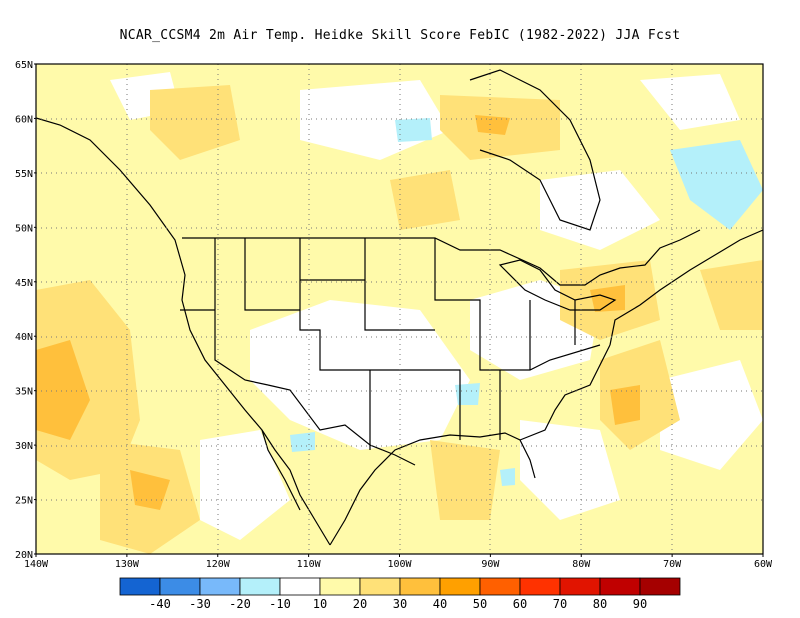 The image size is (800, 618). What do you see at coordinates (309, 564) in the screenshot?
I see `lon-tick-label: 110W` at bounding box center [309, 564].